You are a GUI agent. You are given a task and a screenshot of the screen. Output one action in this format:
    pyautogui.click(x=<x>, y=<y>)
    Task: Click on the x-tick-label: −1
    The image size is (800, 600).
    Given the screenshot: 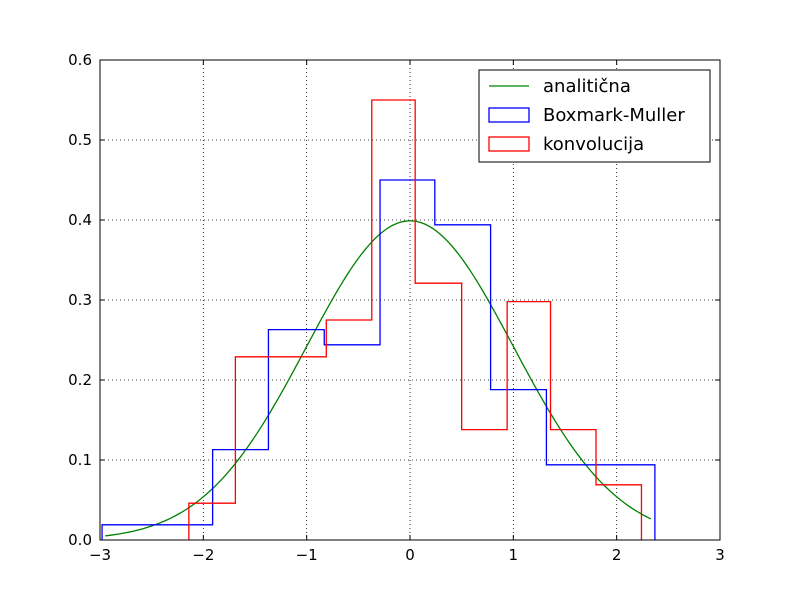 What is the action you would take?
    pyautogui.click(x=307, y=555)
    